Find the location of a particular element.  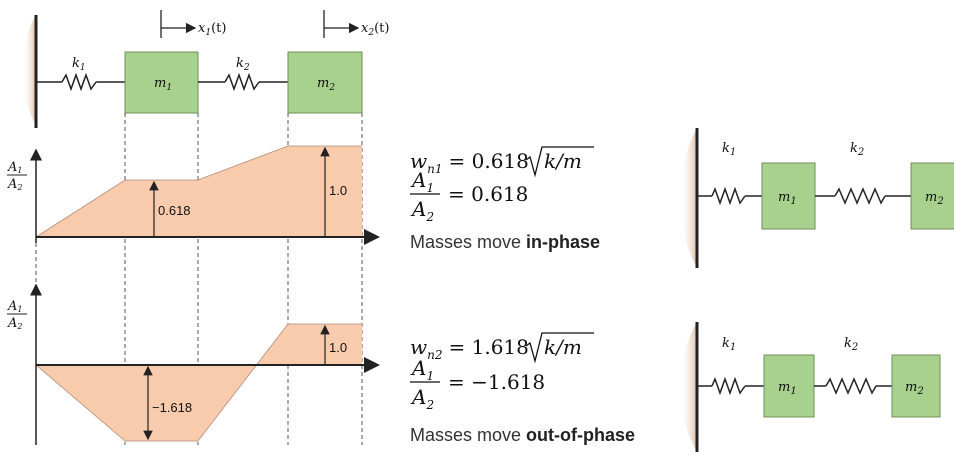

mode1-caption: Masses move in-phase is located at coordinates (505, 242).